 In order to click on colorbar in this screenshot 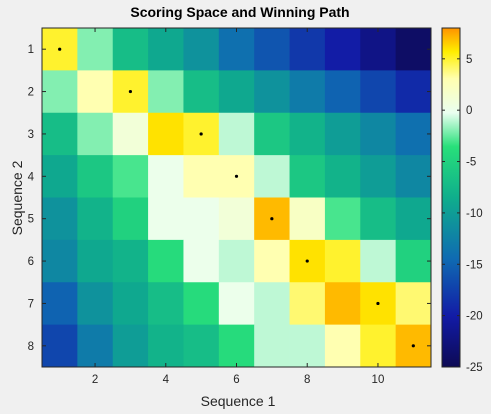, I will do `click(451, 197)`.